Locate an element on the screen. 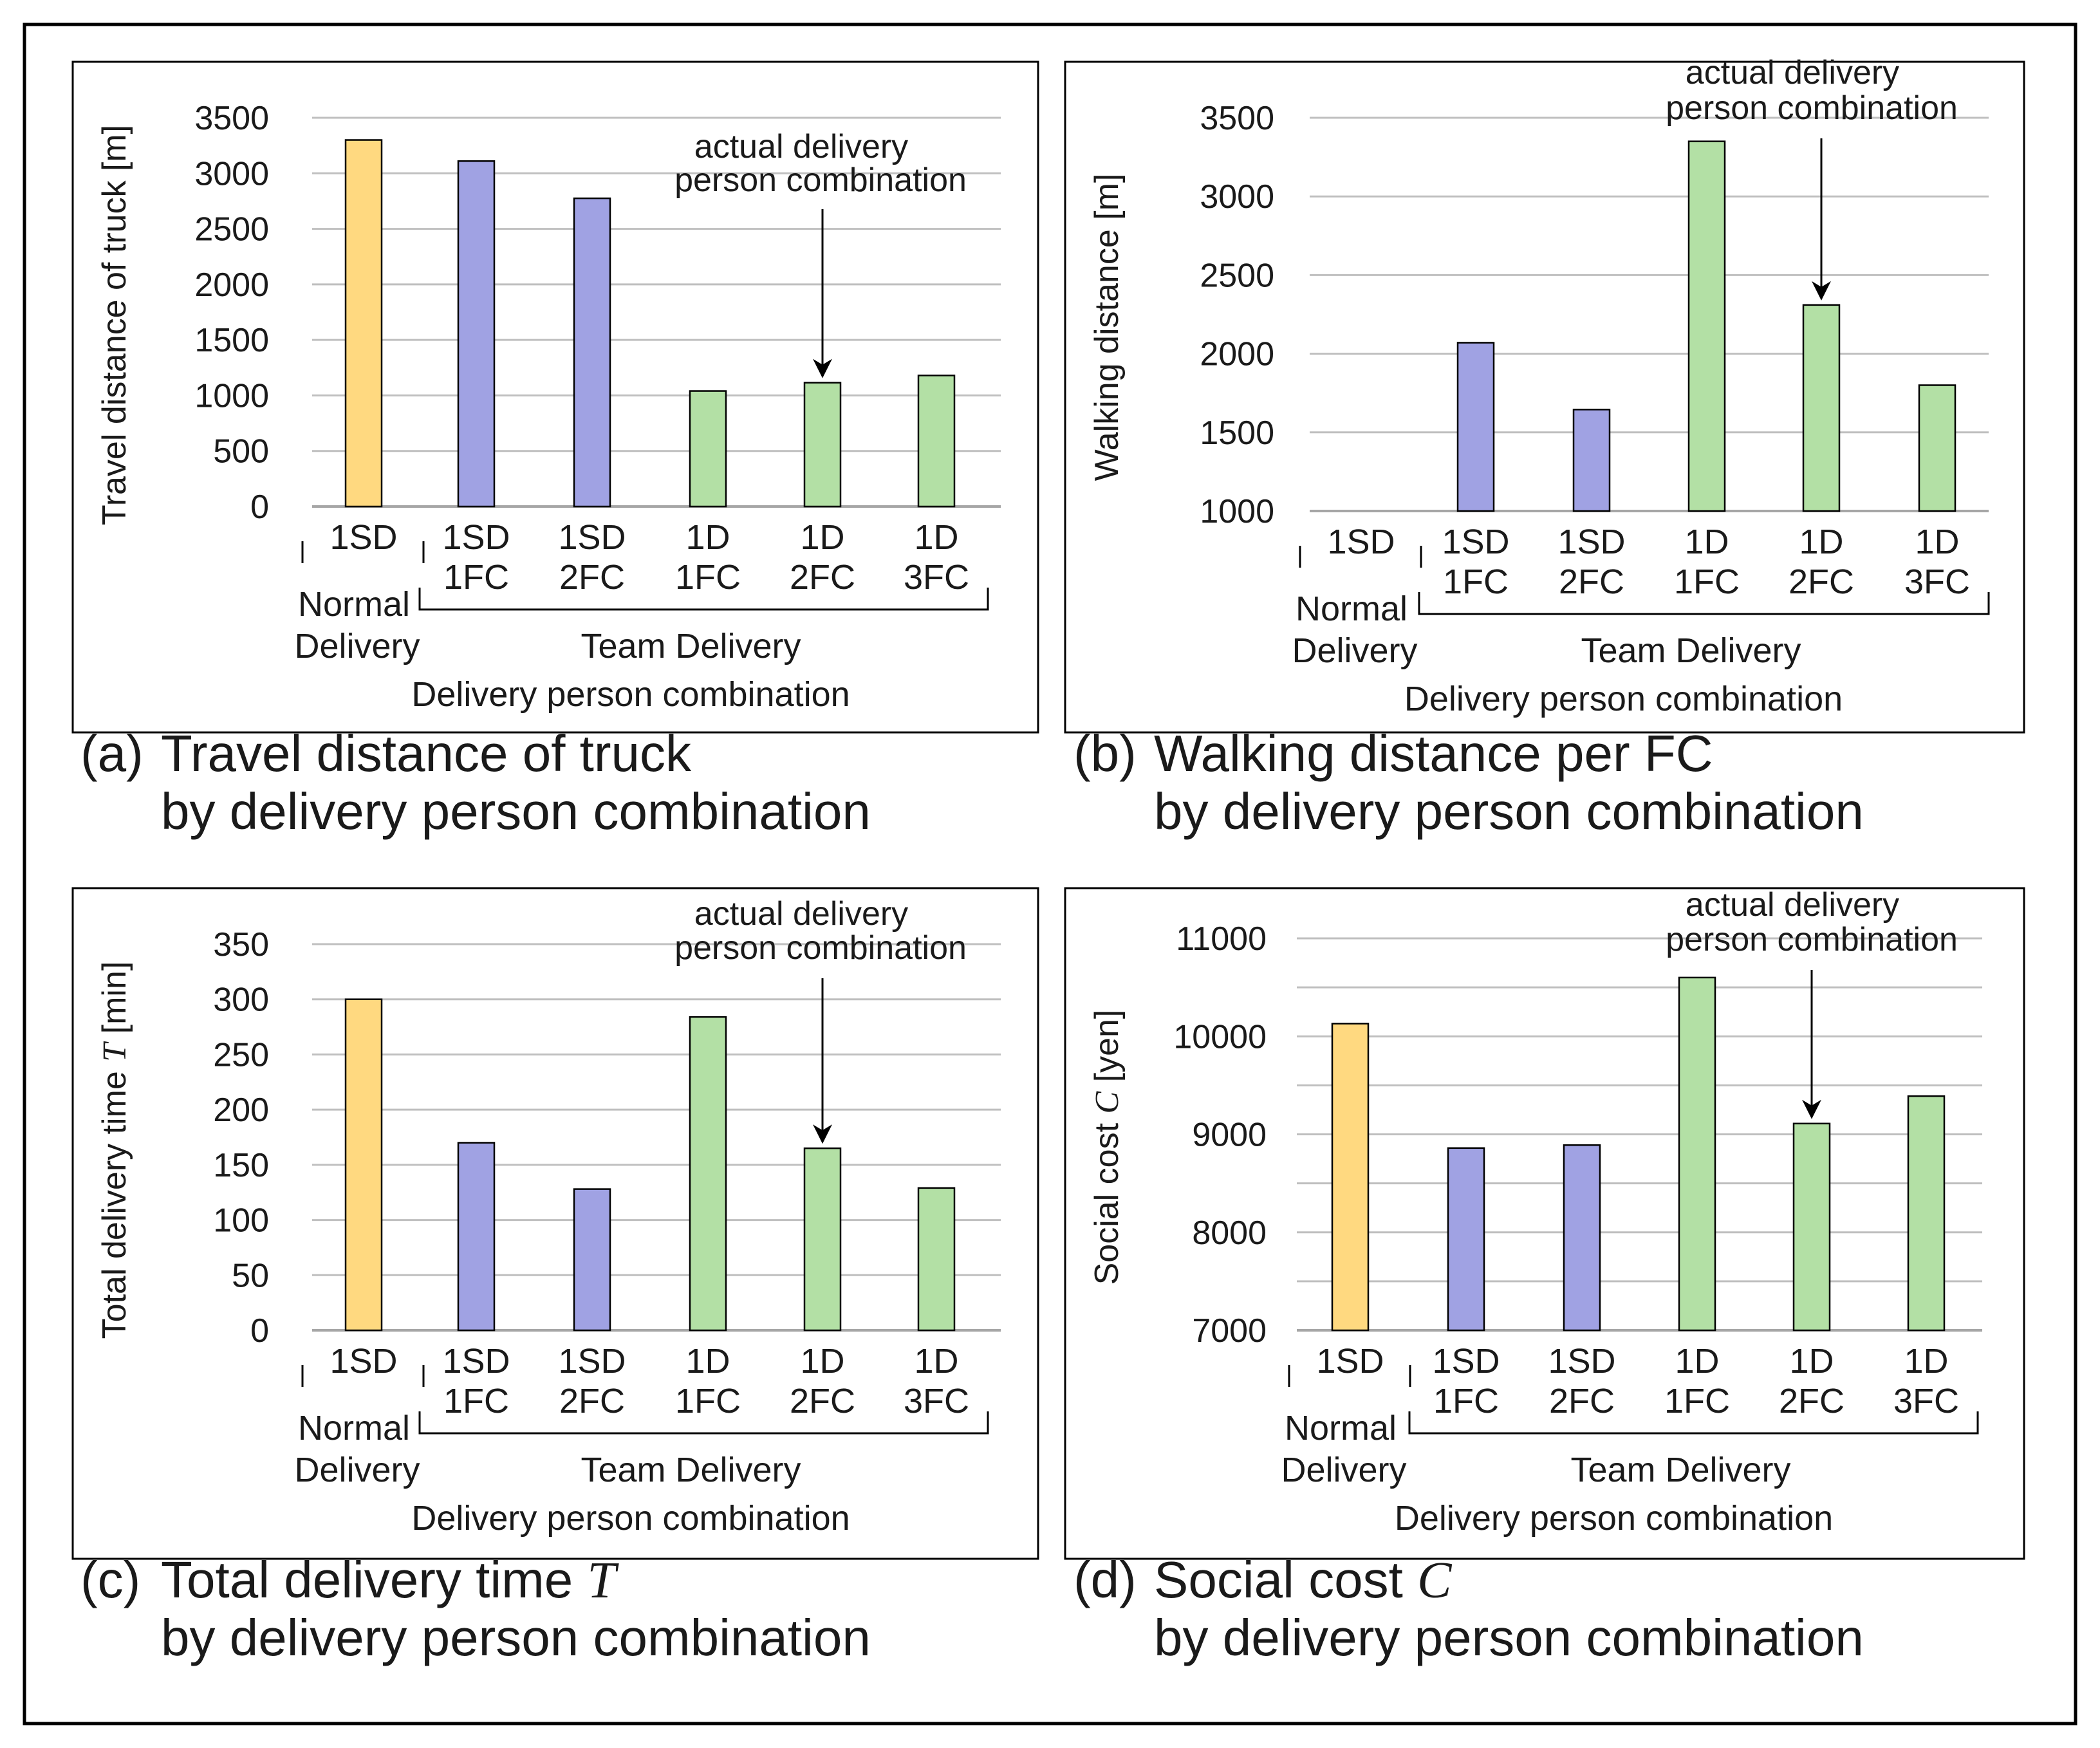 Image resolution: width=2100 pixels, height=1748 pixels. y-axis-label-text: Social cost is located at coordinates (1107, 1199).